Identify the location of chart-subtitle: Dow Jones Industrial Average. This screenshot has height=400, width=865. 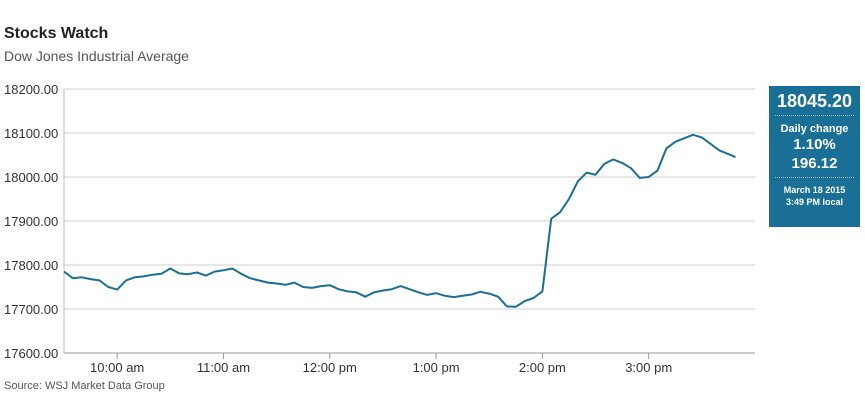
(96, 56).